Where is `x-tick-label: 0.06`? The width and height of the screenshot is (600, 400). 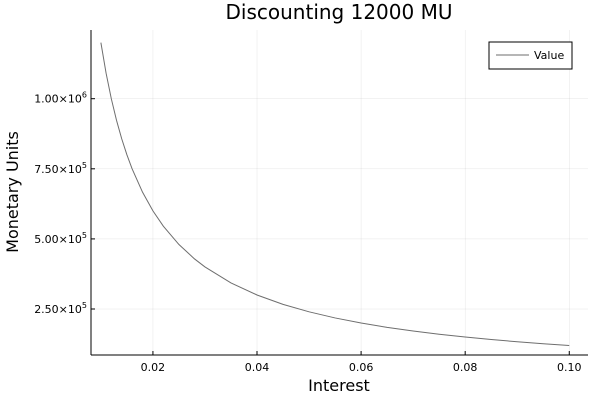 x-tick-label: 0.06 is located at coordinates (361, 367).